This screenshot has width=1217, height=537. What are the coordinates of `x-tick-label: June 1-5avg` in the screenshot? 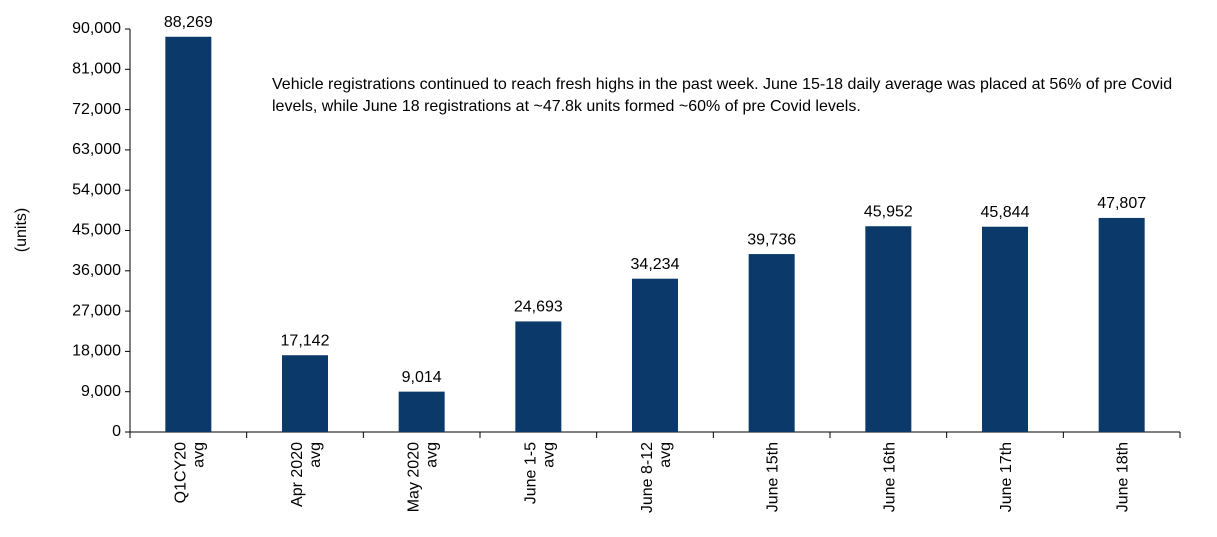 It's located at (539, 473).